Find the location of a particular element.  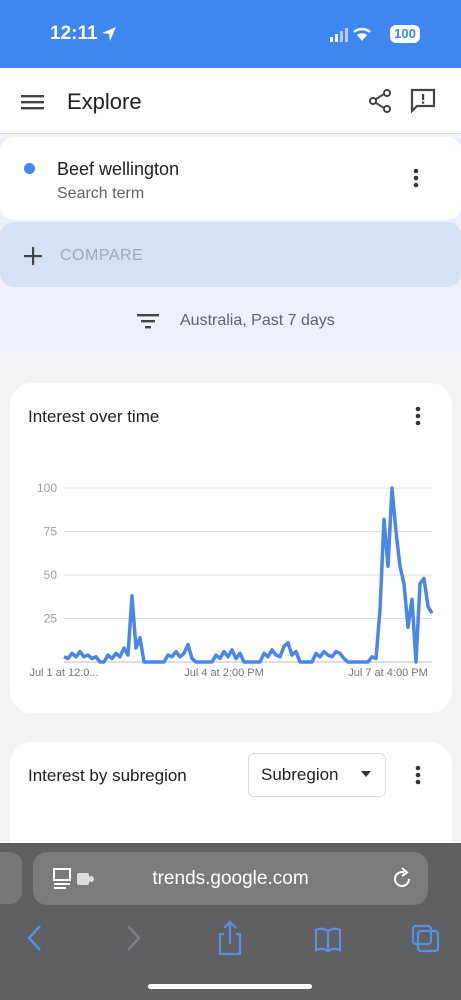

x-tick-label: Jul 4 at 2:00 PM is located at coordinates (224, 673).